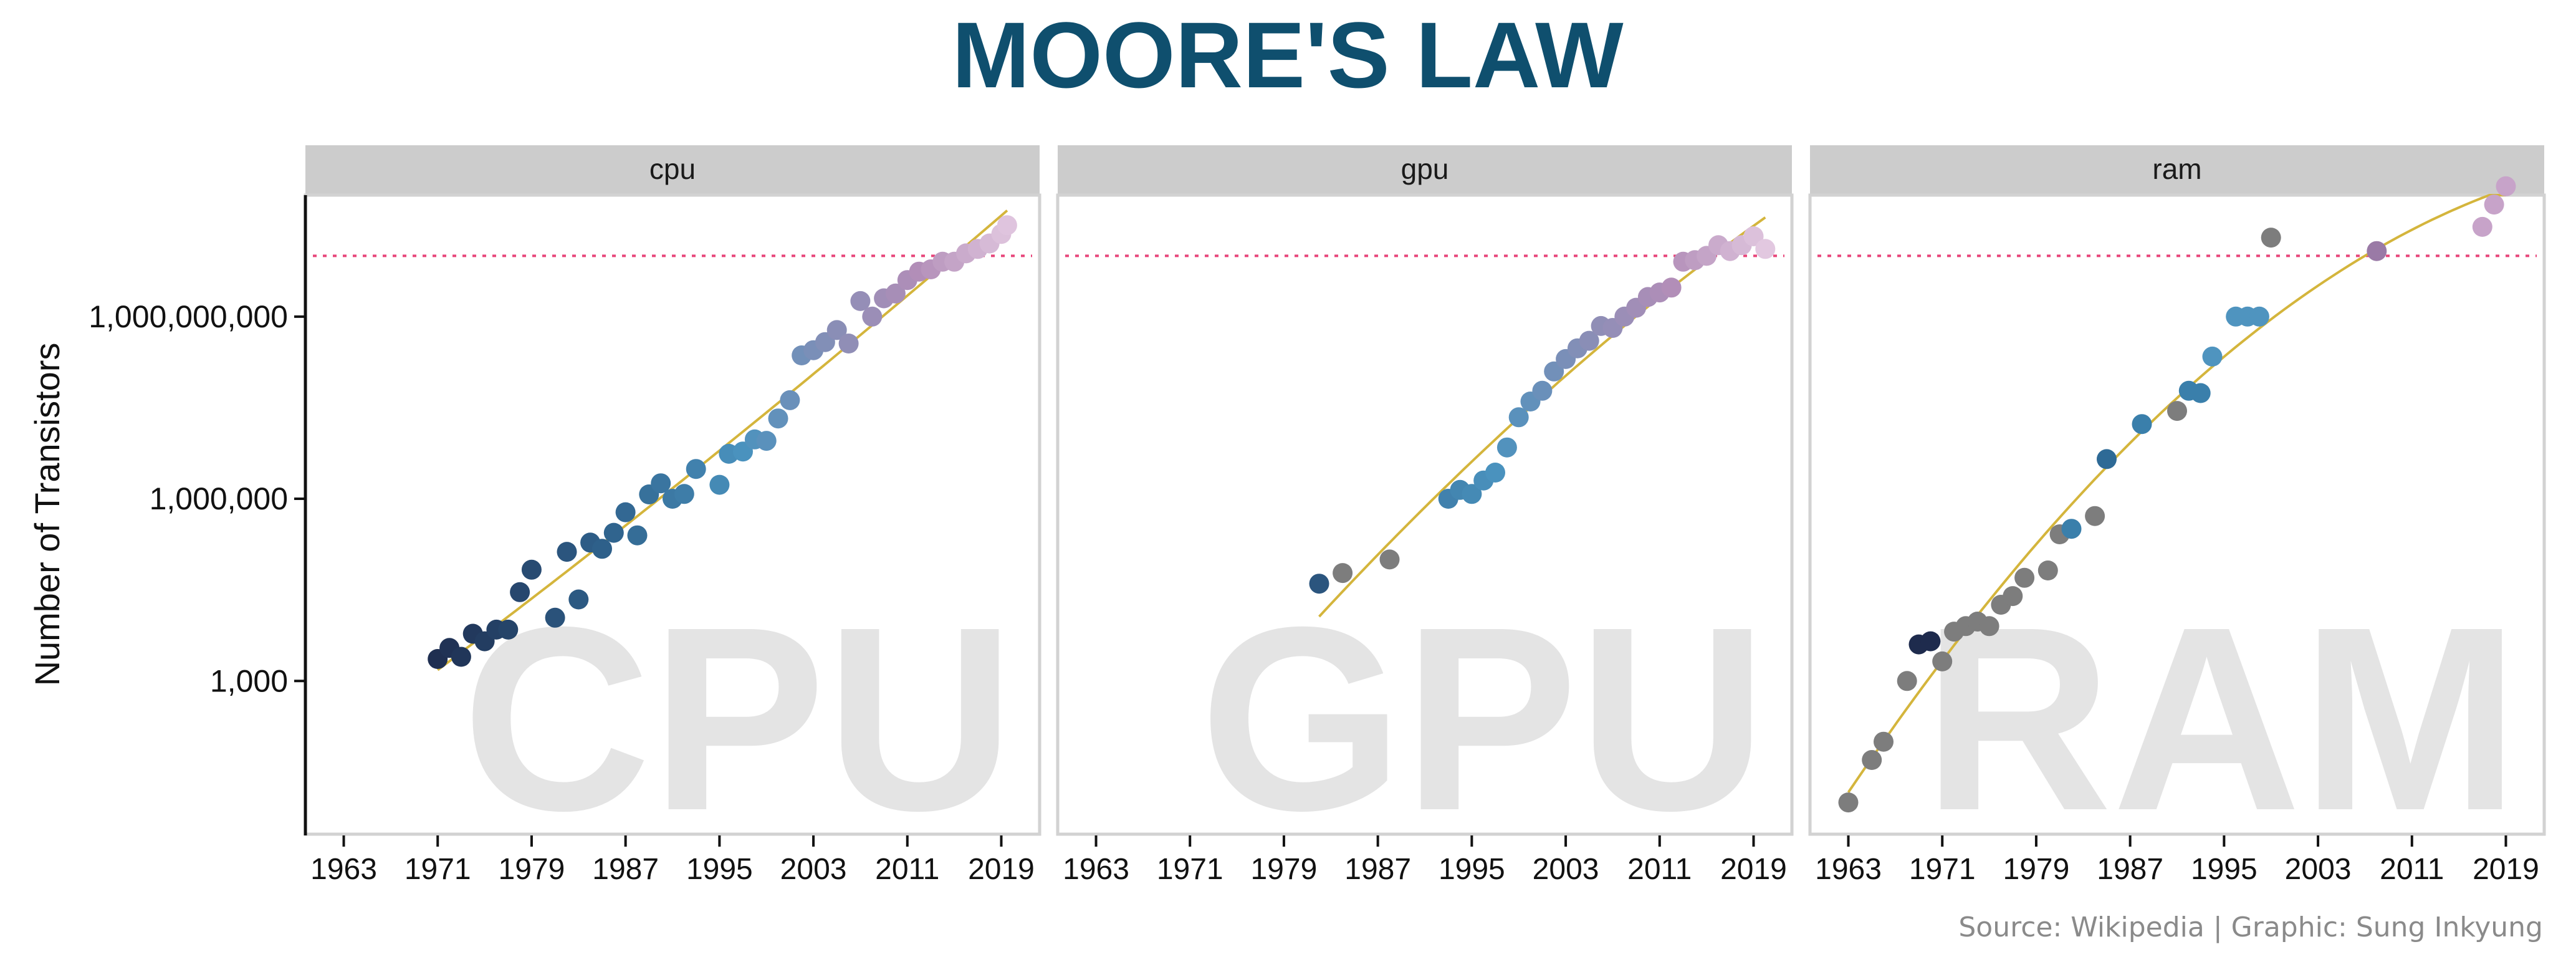 The height and width of the screenshot is (957, 2576). Describe the element at coordinates (1943, 870) in the screenshot. I see `x-tick-label-ram: 1971` at that location.